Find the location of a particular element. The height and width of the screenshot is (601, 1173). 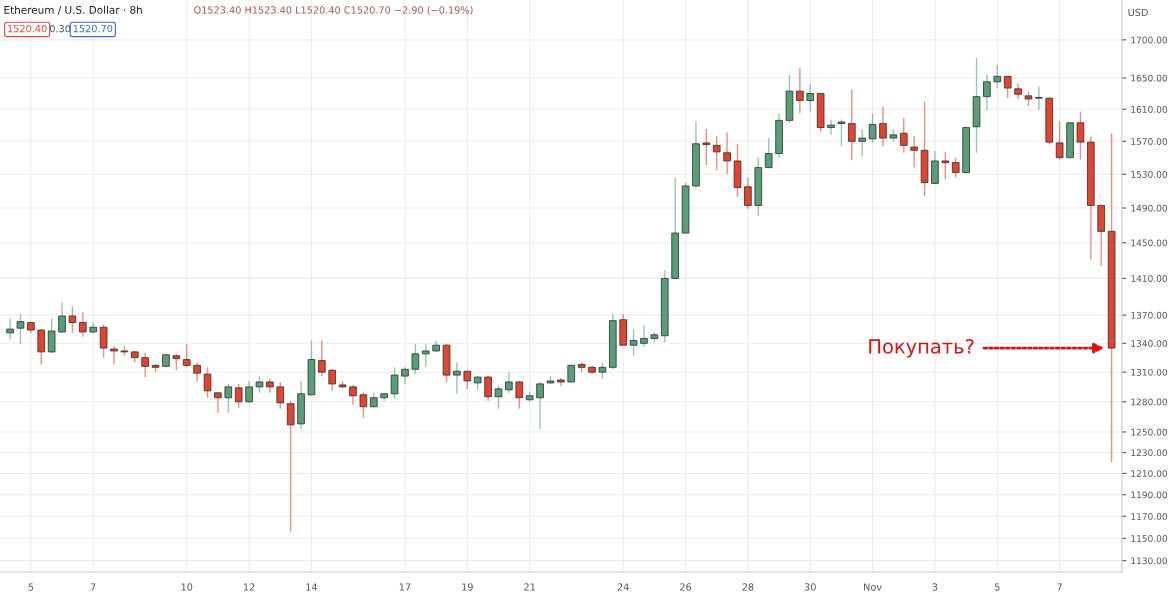

y-tick-label: 1210.00 is located at coordinates (1149, 473).